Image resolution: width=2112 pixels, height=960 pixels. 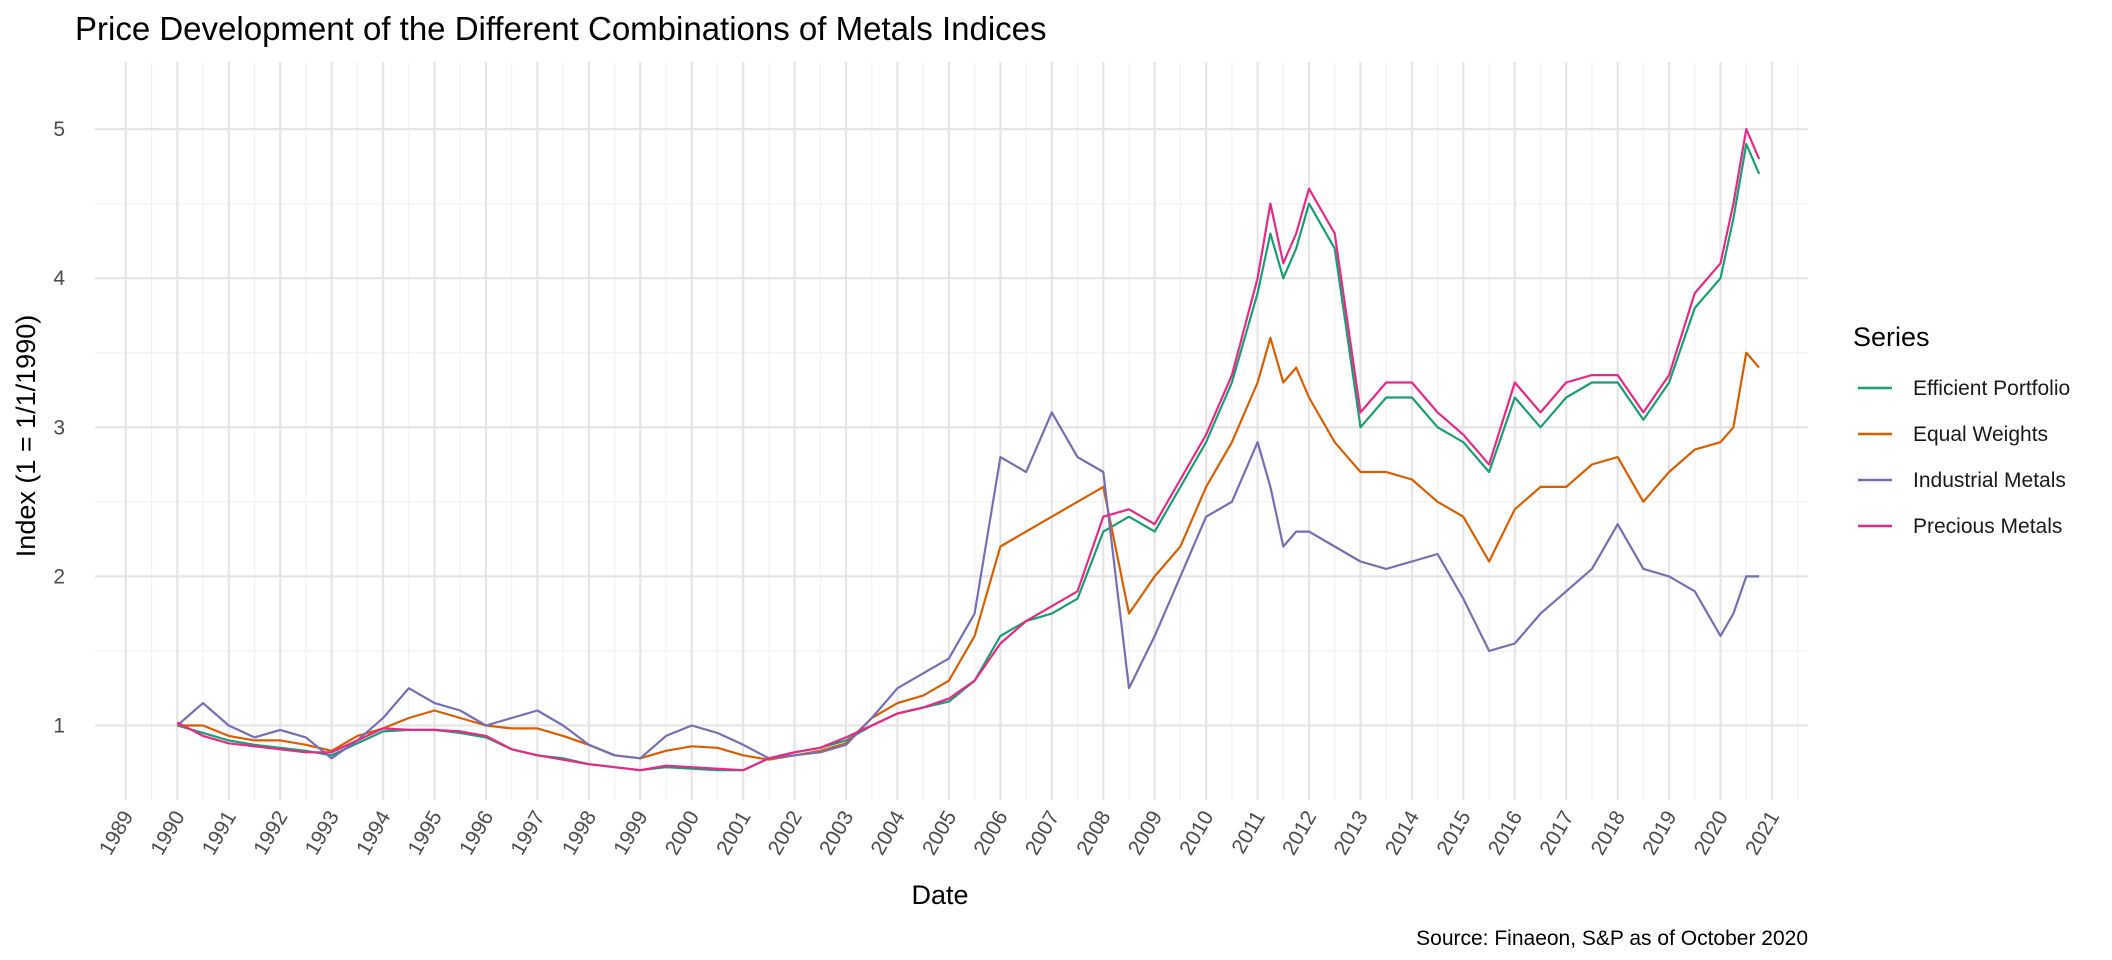 I want to click on x-tick-label: 1994, so click(x=373, y=833).